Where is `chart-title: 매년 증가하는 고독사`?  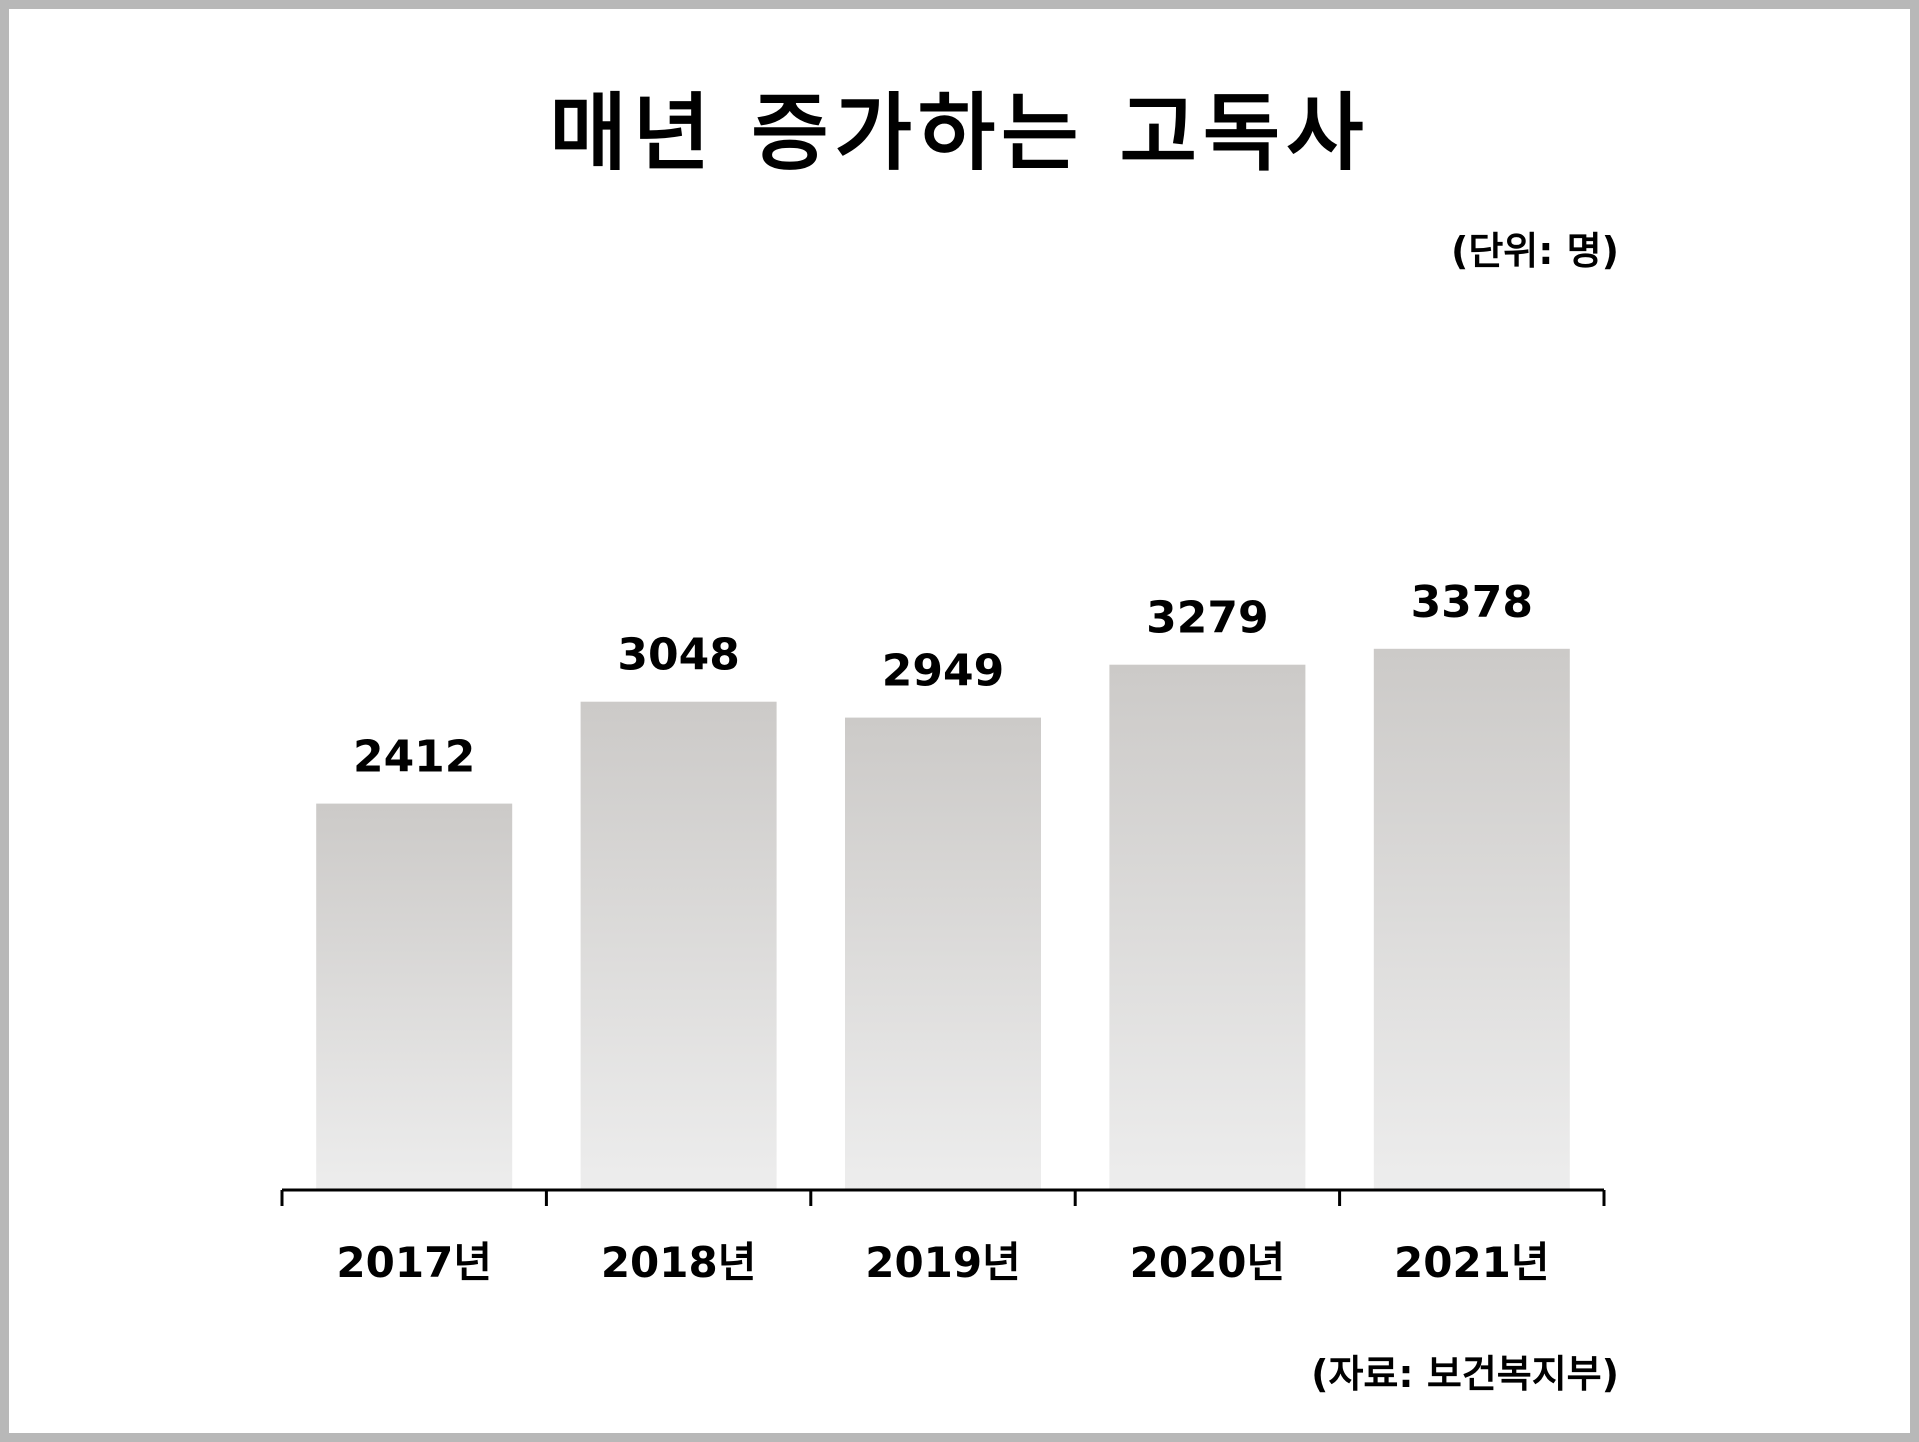
chart-title: 매년 증가하는 고독사 is located at coordinates (959, 133).